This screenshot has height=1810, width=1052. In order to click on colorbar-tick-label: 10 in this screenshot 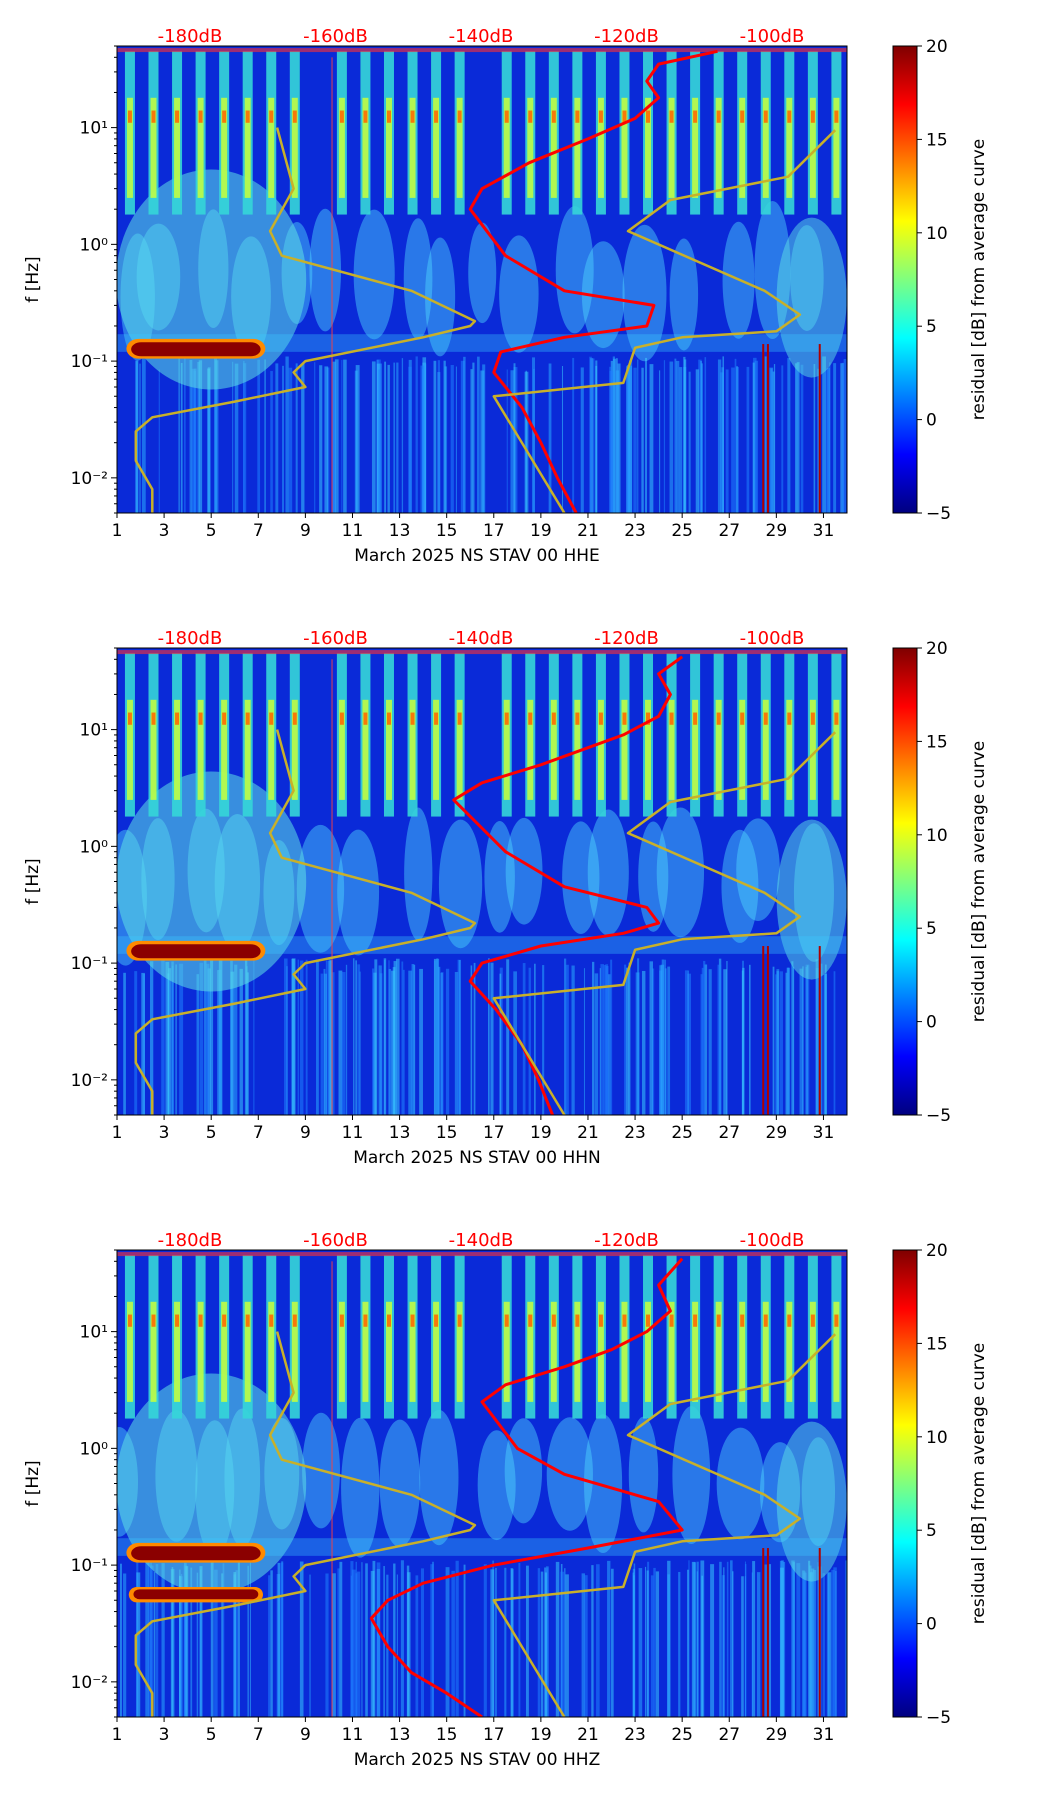, I will do `click(937, 234)`.